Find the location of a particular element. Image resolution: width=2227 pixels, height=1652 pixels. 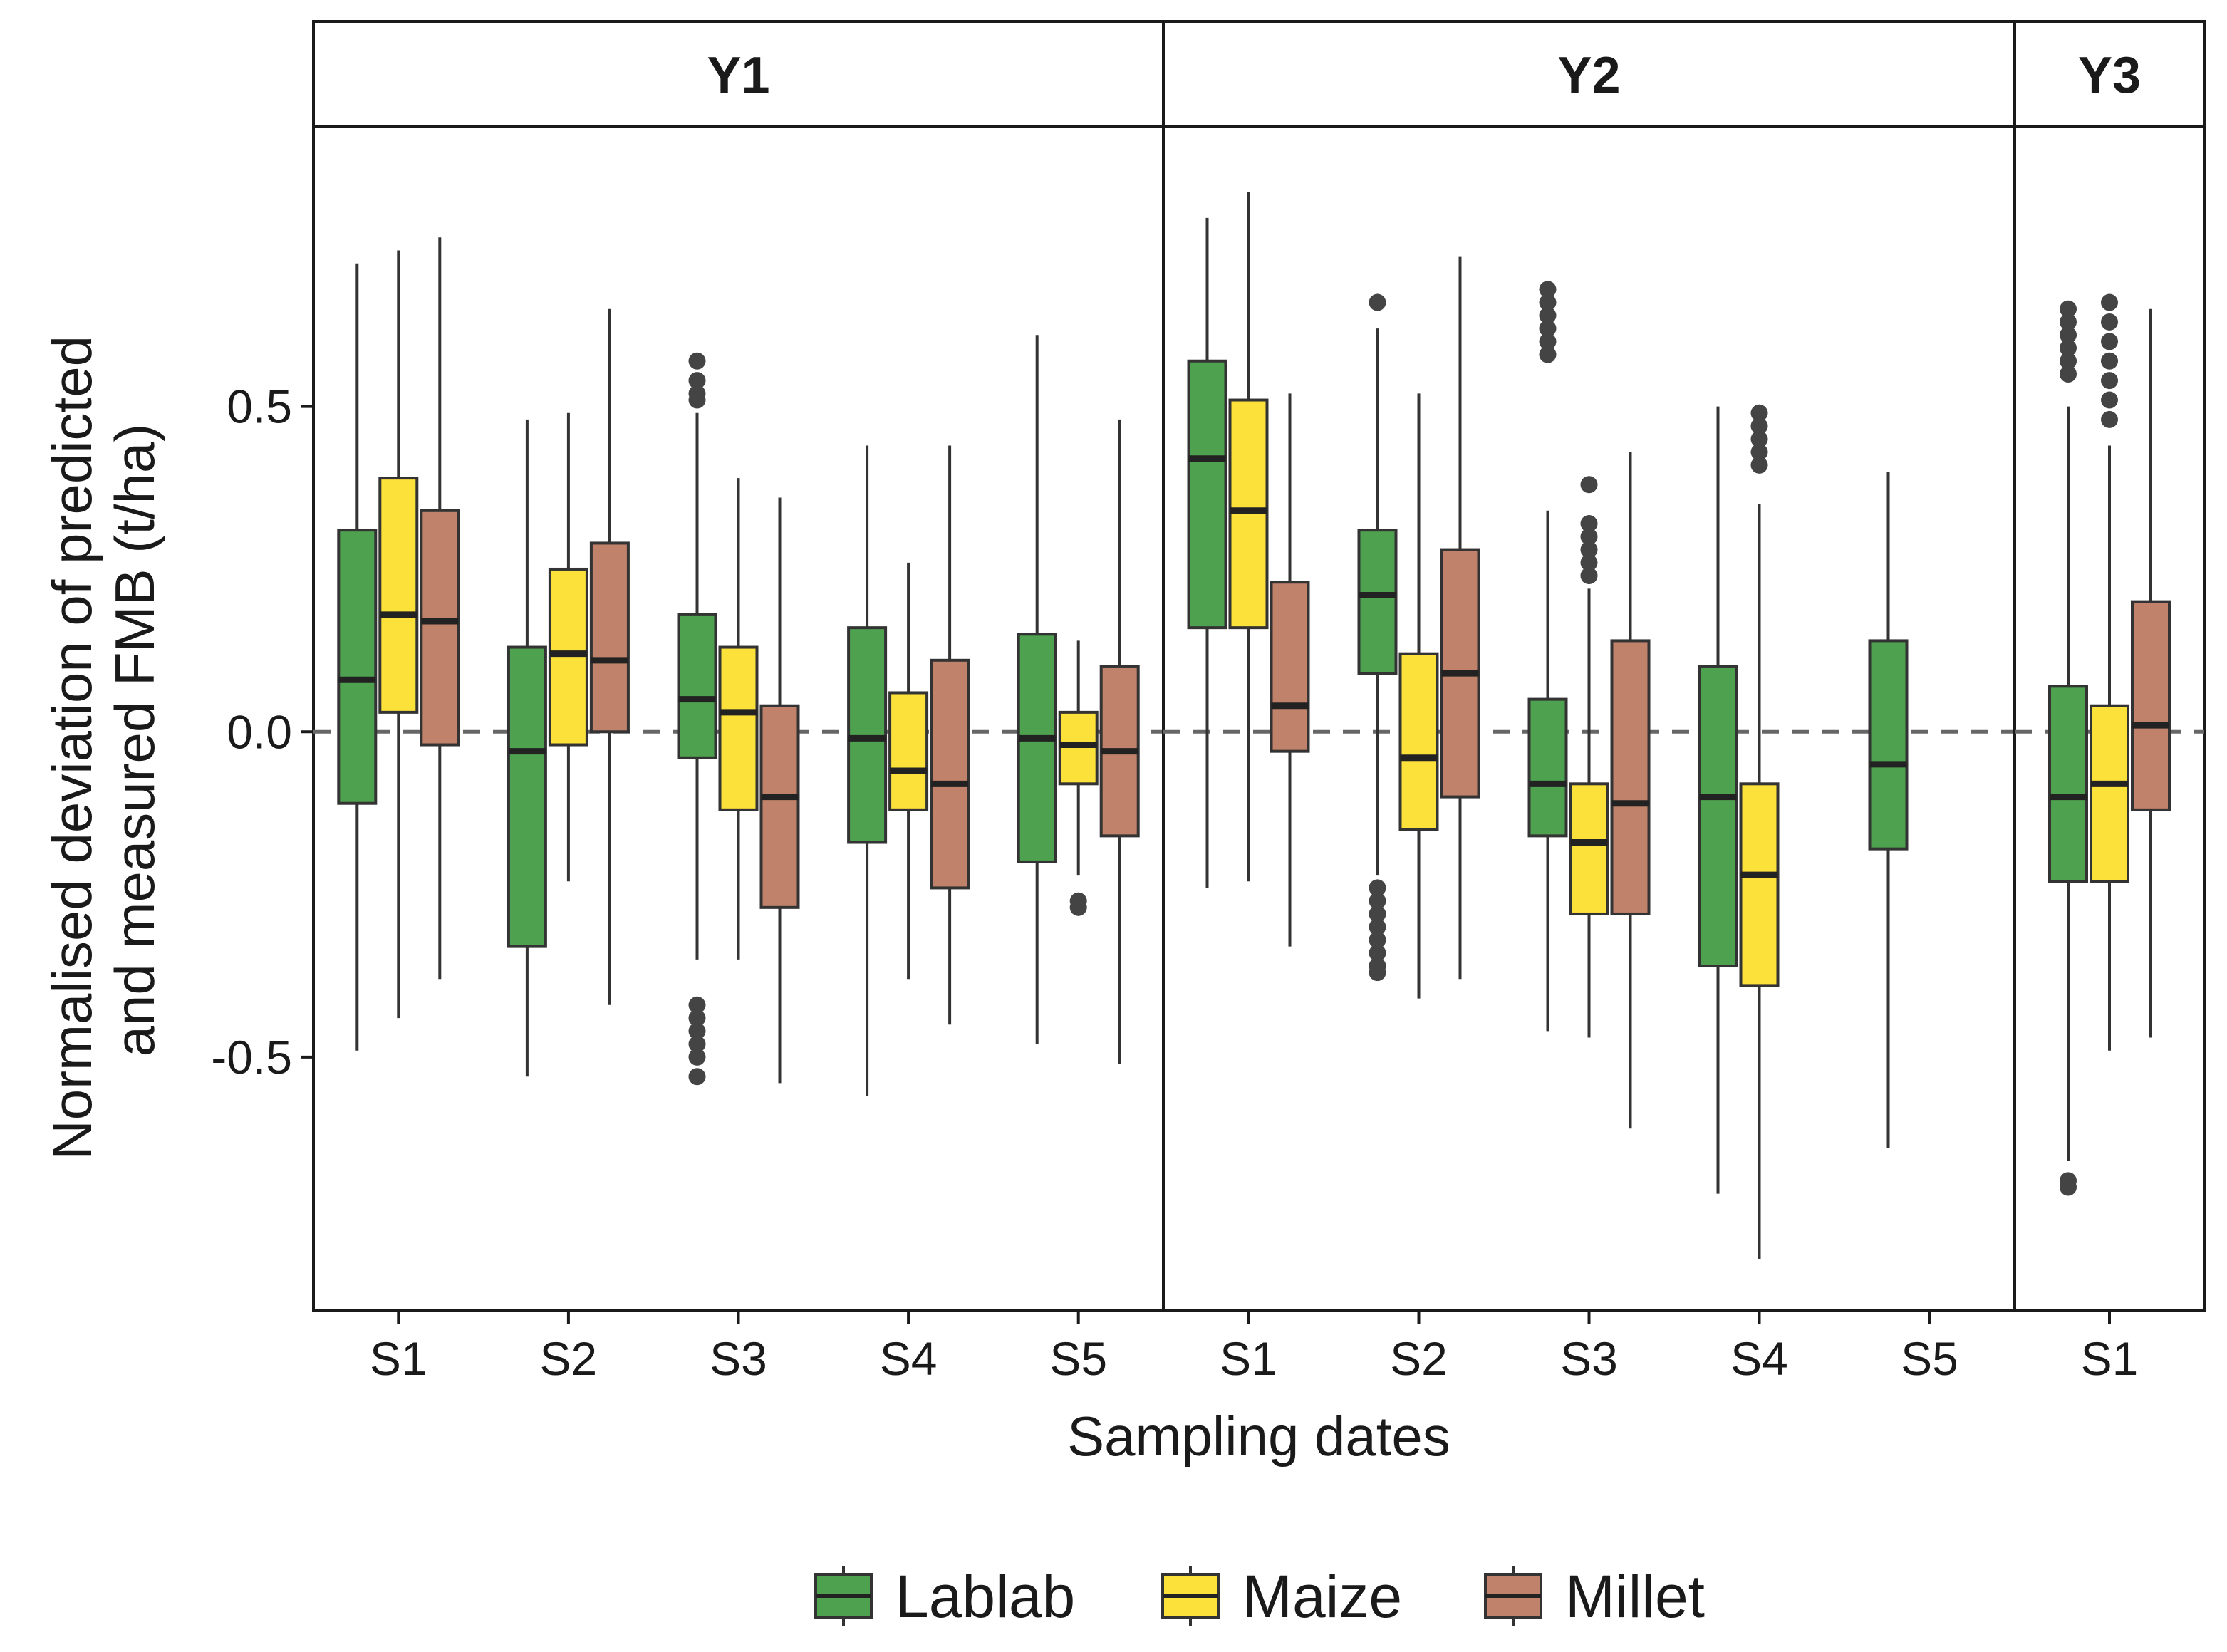

strip-label-y2: Y2 is located at coordinates (1589, 75).